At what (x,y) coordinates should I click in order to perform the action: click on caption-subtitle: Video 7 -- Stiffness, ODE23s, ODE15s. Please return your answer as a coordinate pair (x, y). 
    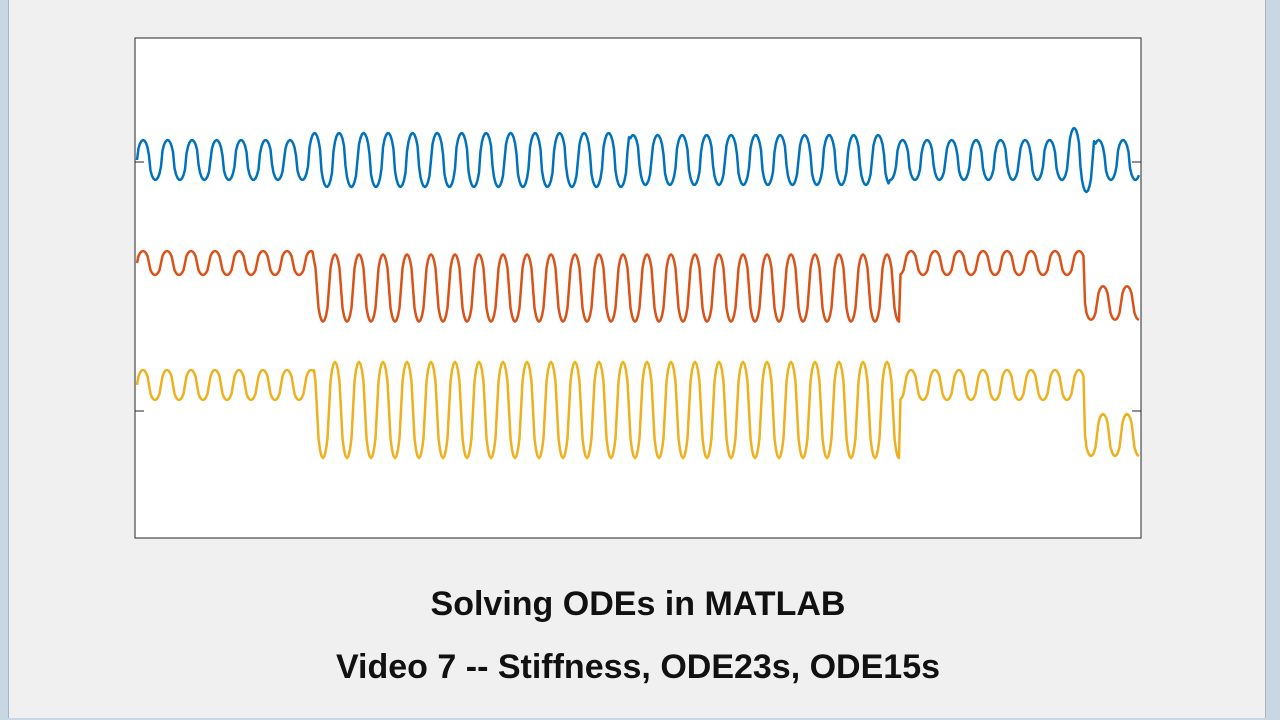
    Looking at the image, I should click on (638, 667).